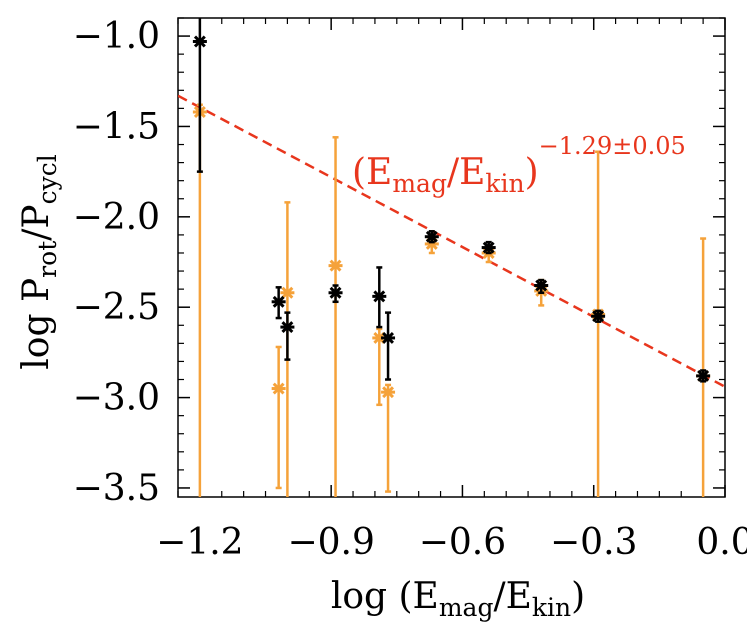  Describe the element at coordinates (116, 36) in the screenshot. I see `y-tick-label: −1.0` at that location.